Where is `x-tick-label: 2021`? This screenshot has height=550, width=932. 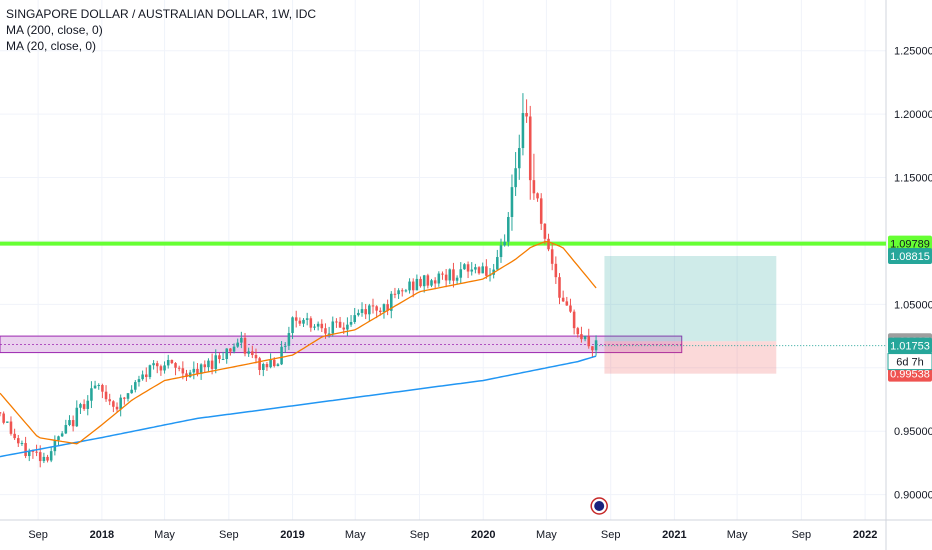
x-tick-label: 2021 is located at coordinates (674, 535).